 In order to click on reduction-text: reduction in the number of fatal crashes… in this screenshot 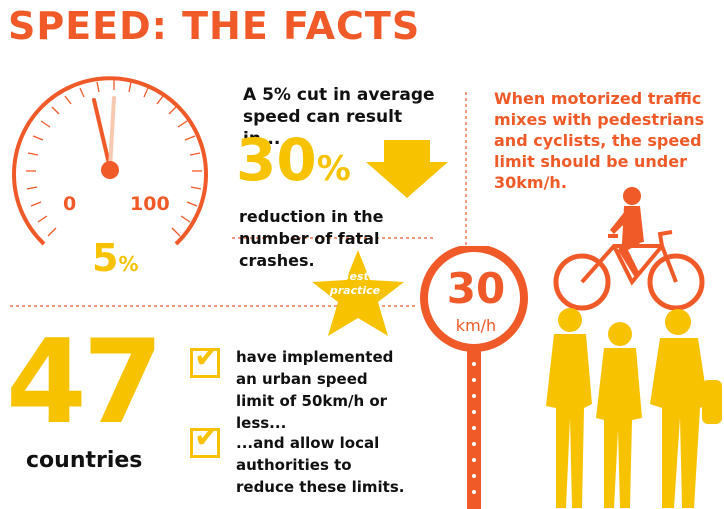, I will do `click(311, 238)`.